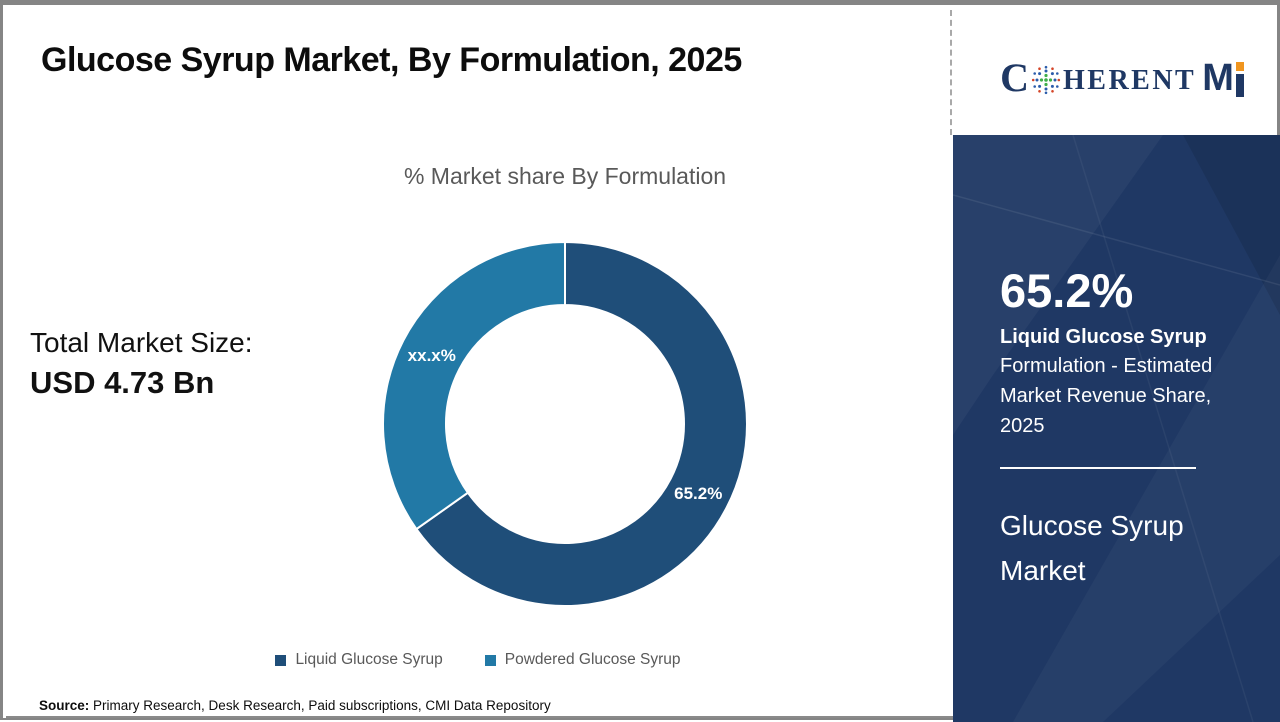  I want to click on sidebar-desc-line3: 2025, so click(1022, 425).